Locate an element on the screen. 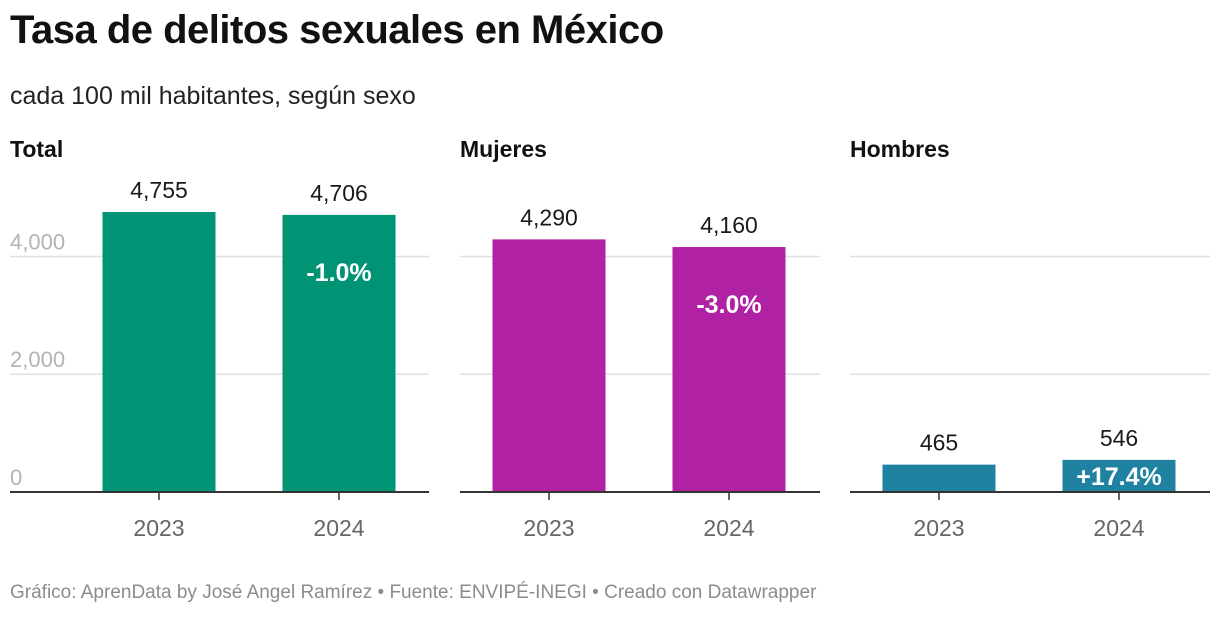 The height and width of the screenshot is (618, 1220). chart-title: Tasa de delitos sexuales en México is located at coordinates (337, 30).